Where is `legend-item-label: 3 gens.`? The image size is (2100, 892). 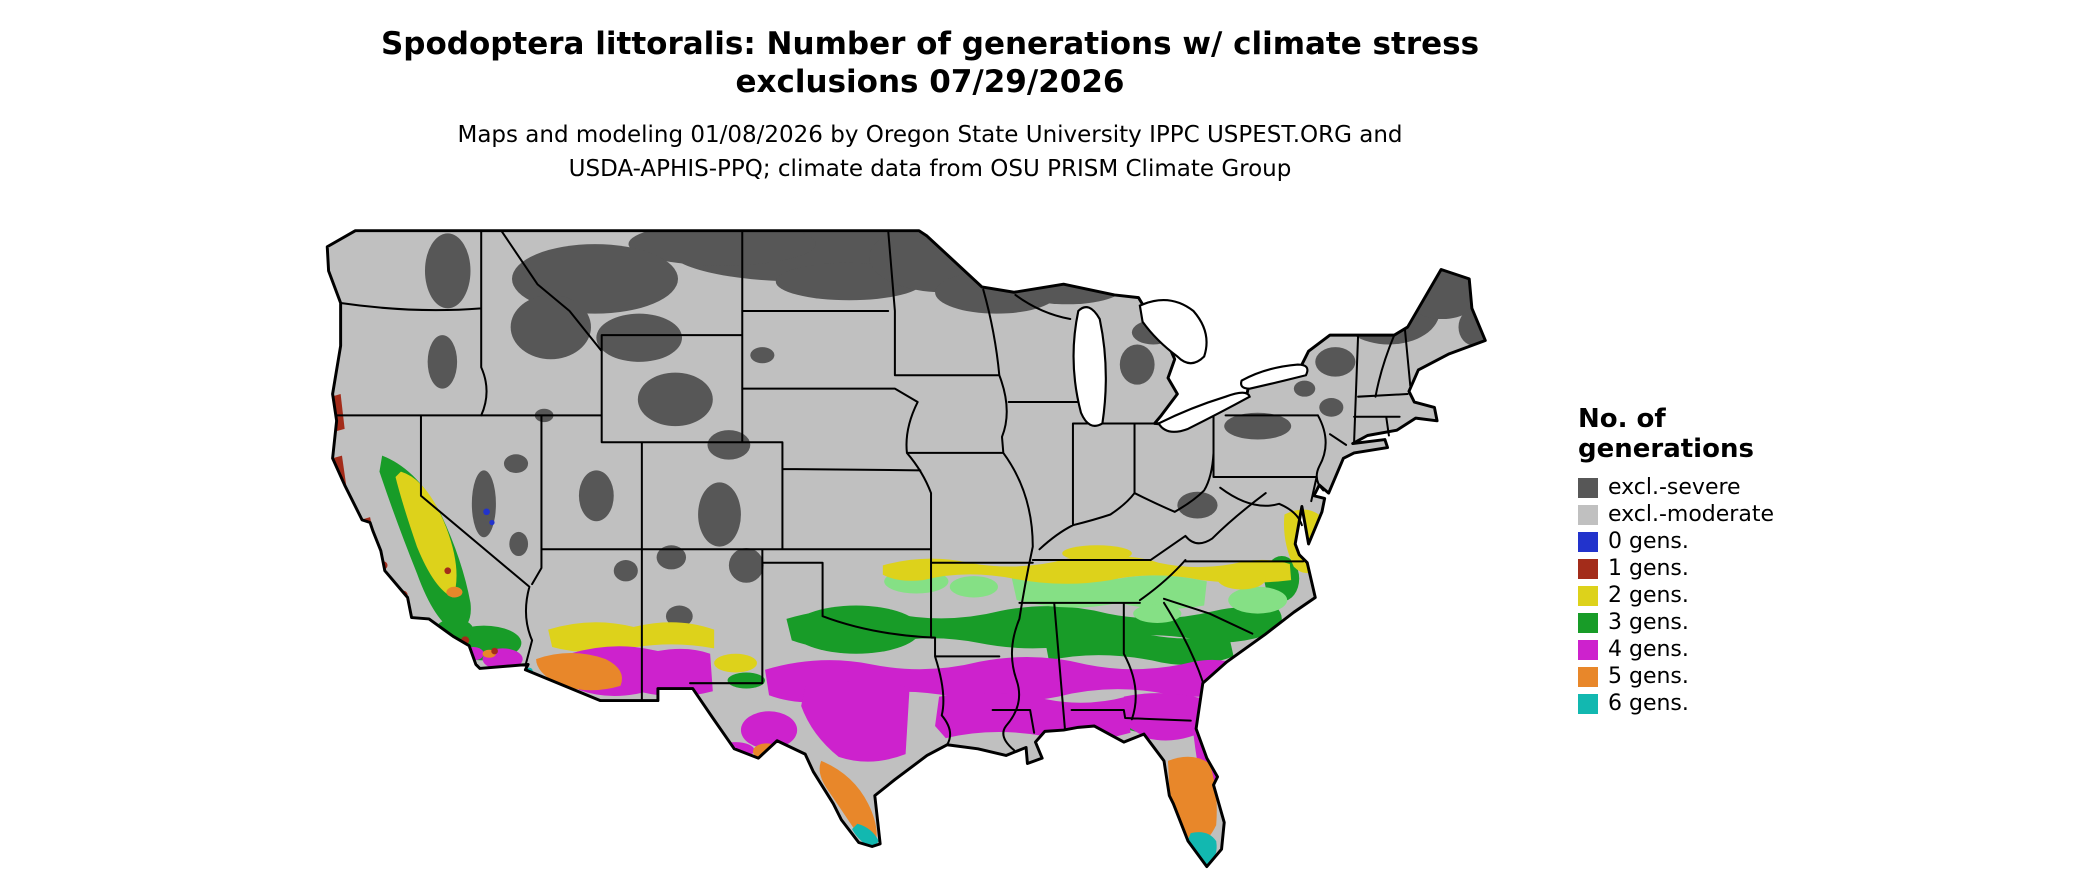 legend-item-label: 3 gens. is located at coordinates (1648, 622).